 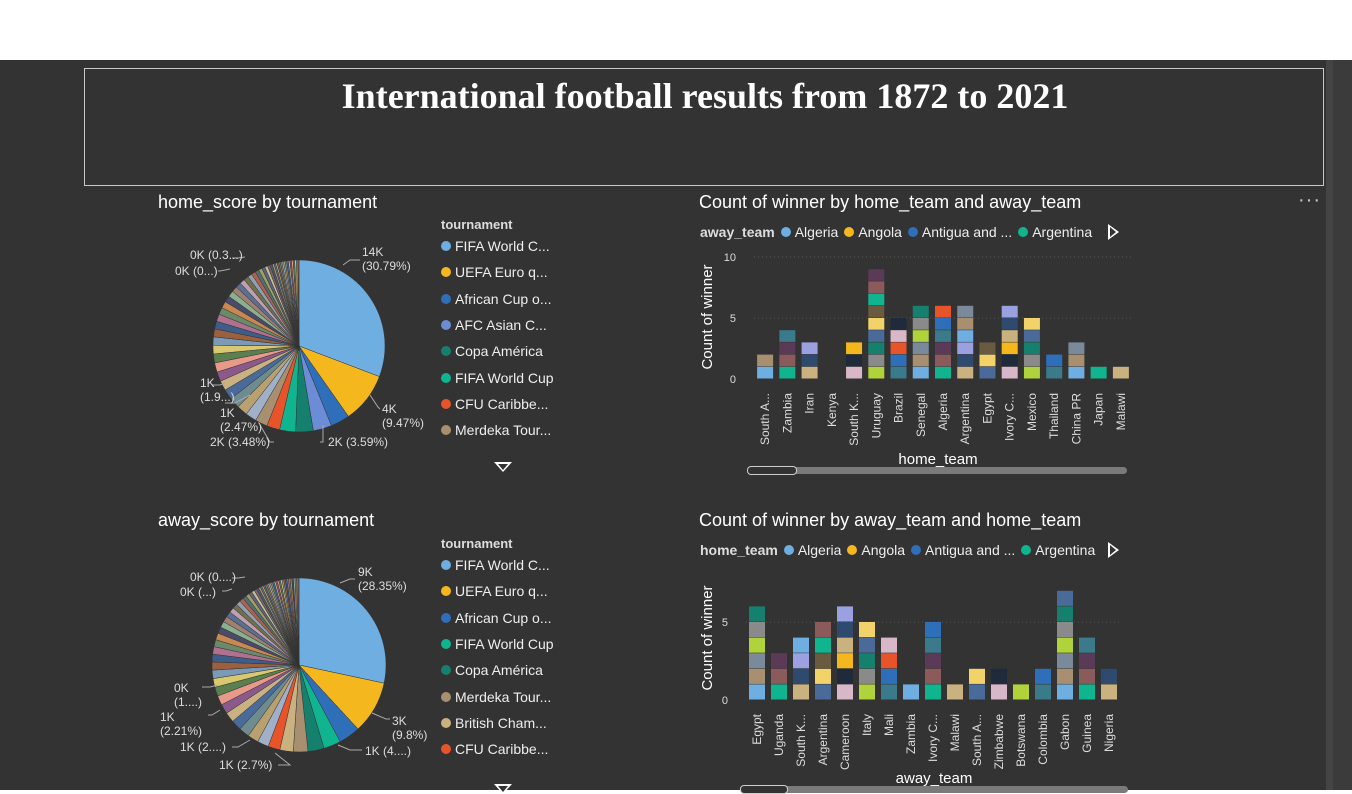 What do you see at coordinates (937, 470) in the screenshot?
I see `bar-top-hscroll` at bounding box center [937, 470].